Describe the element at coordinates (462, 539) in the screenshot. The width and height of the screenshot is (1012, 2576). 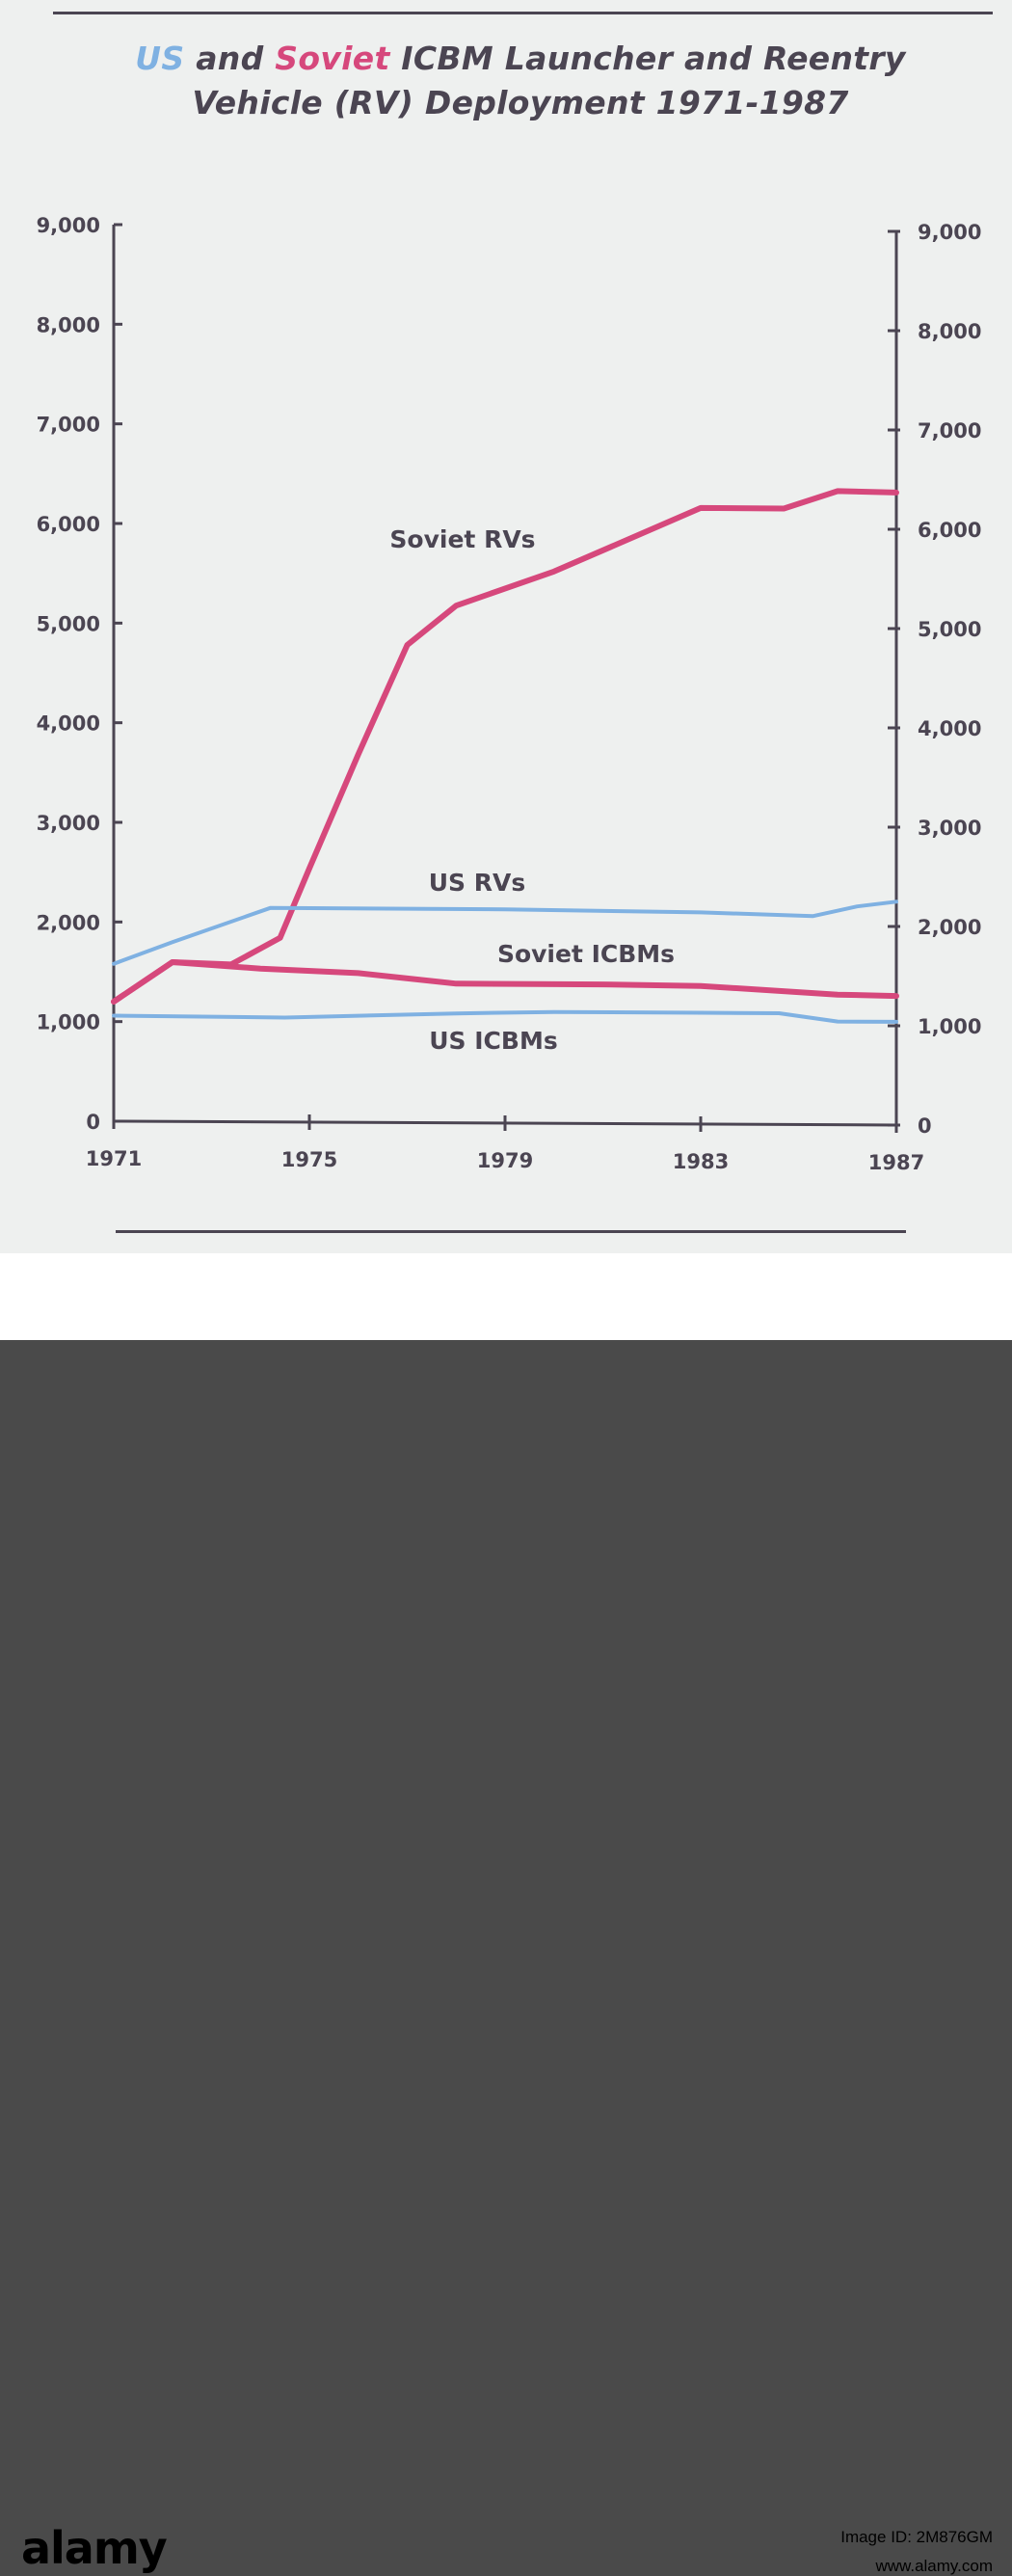
I see `series-label-soviet-rvs: Soviet RVs` at that location.